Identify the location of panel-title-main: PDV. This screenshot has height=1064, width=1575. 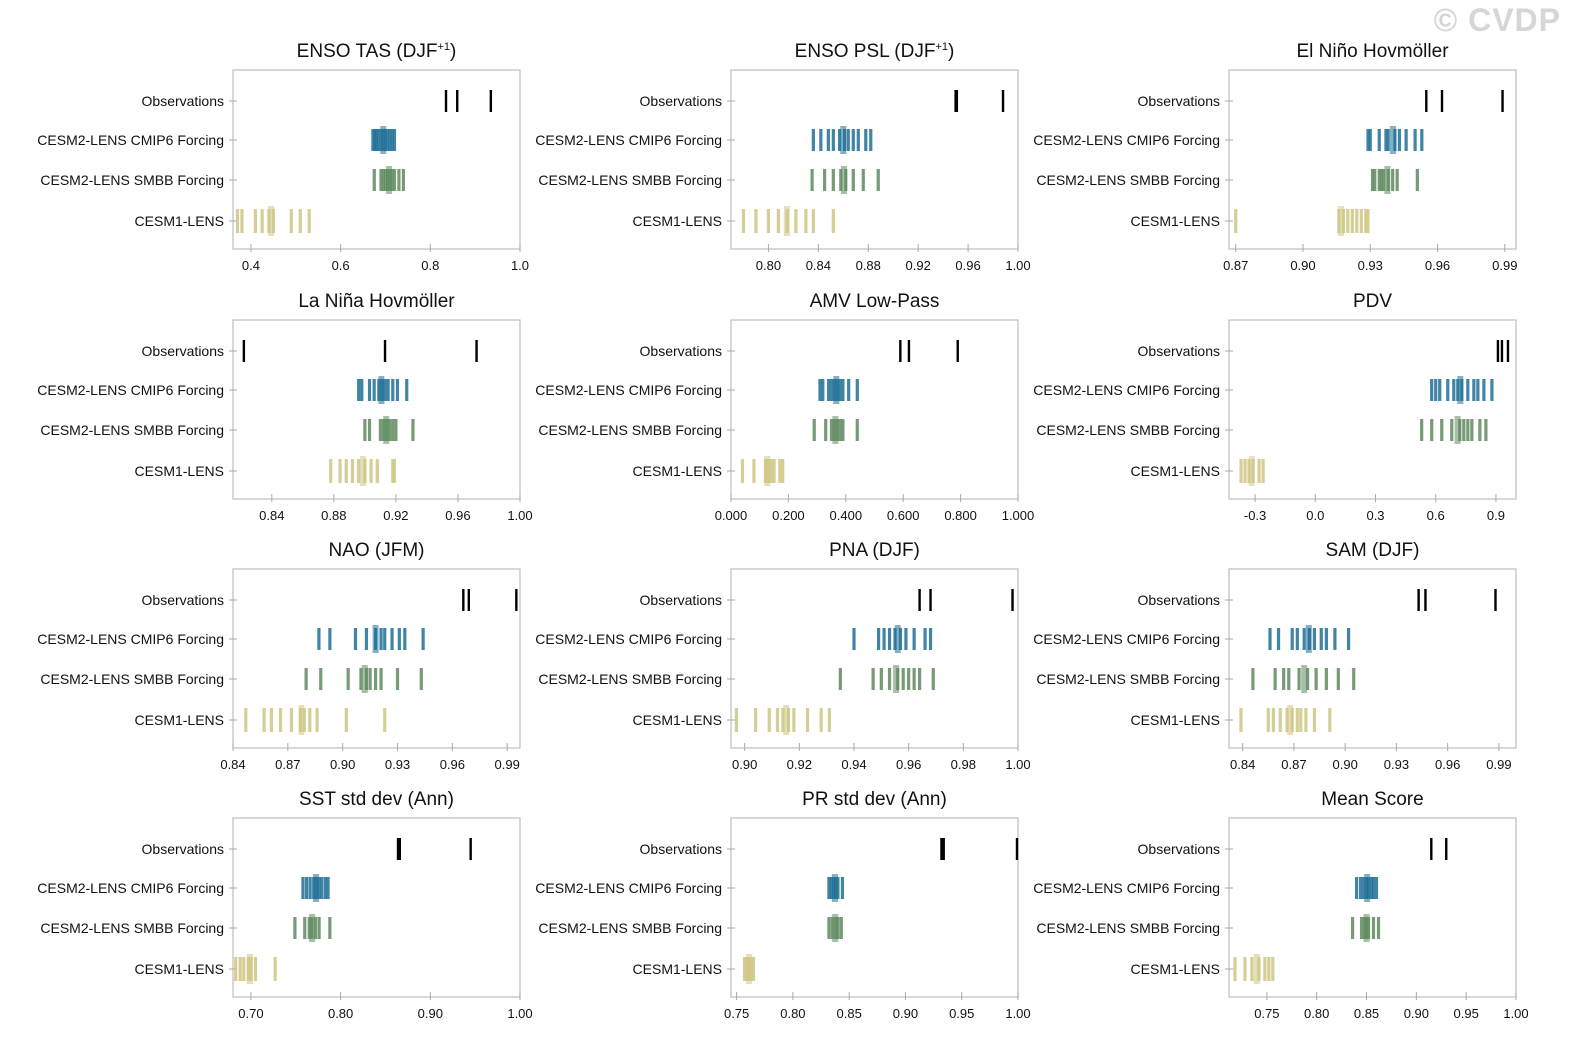
(1372, 301).